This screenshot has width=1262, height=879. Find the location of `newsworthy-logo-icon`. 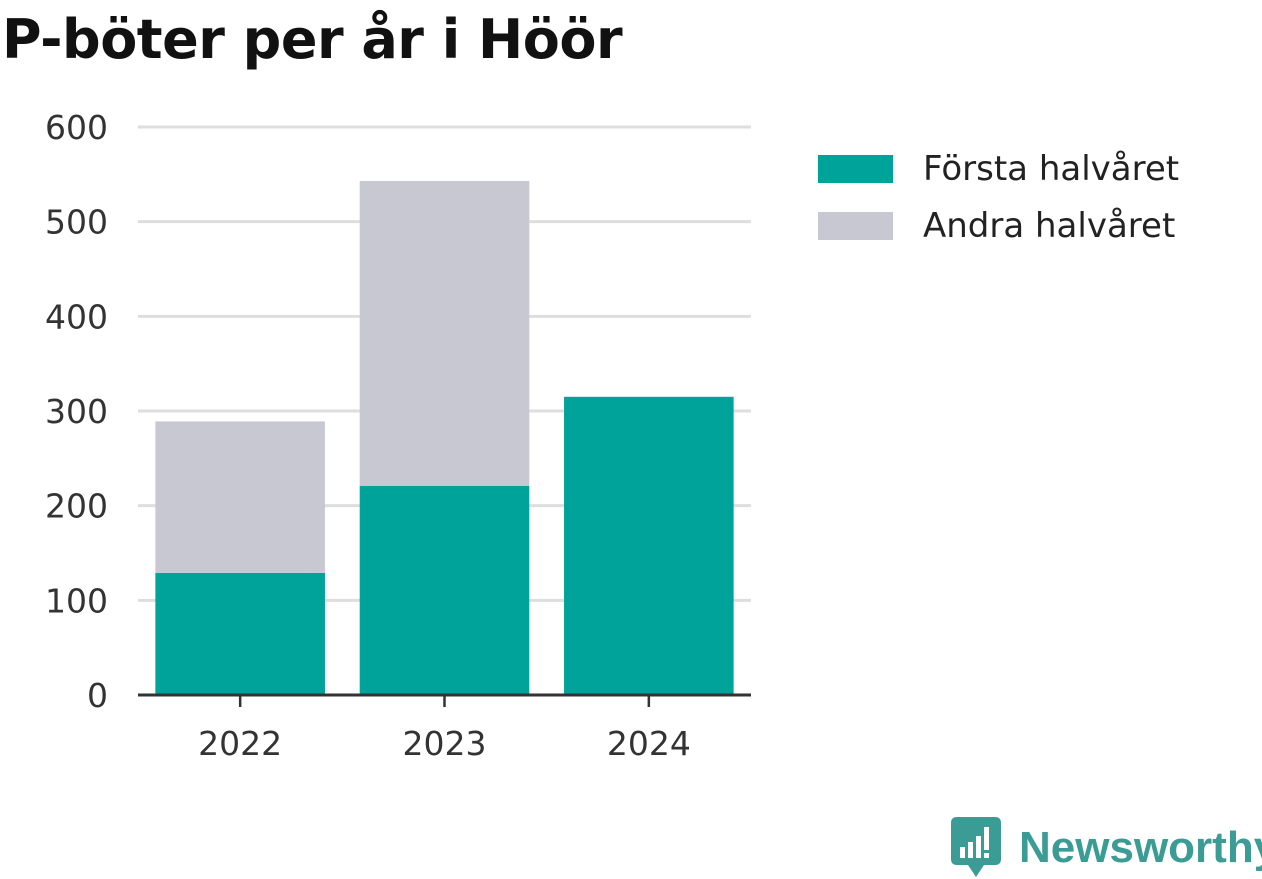

newsworthy-logo-icon is located at coordinates (976, 847).